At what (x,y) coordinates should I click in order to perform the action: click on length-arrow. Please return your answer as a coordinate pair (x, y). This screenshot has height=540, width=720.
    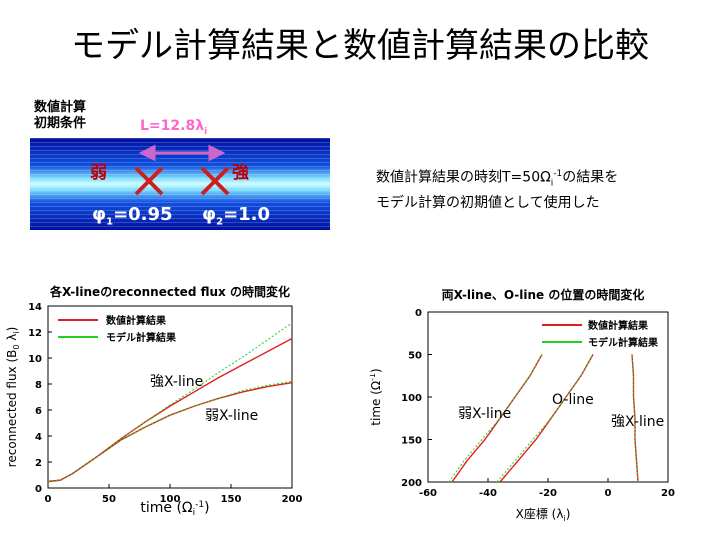
    Looking at the image, I should click on (182, 153).